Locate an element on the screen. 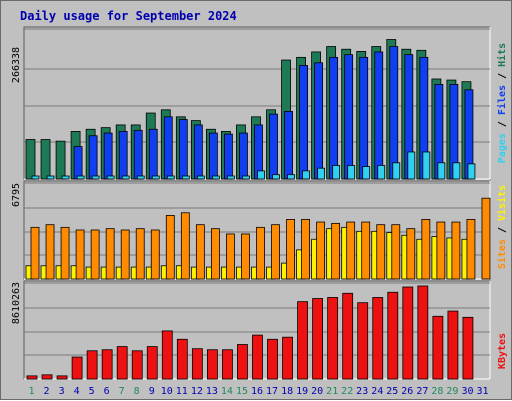 The image size is (512, 401). legend-entry: / is located at coordinates (502, 230).